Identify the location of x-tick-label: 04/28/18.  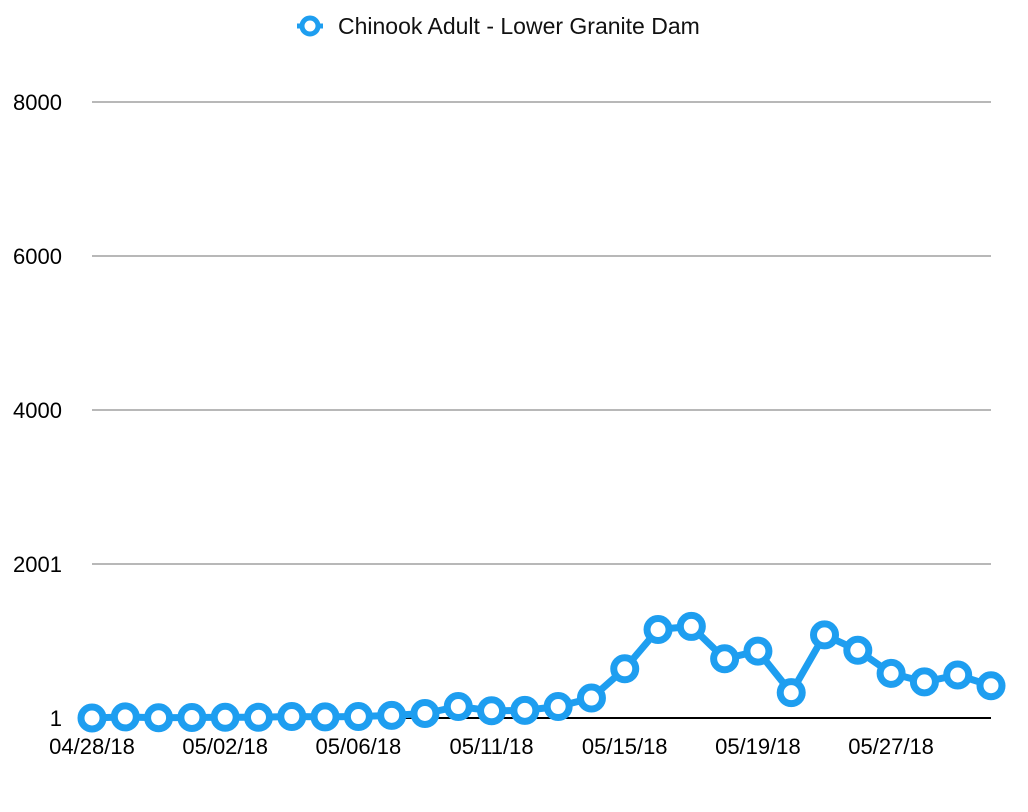
(92, 746).